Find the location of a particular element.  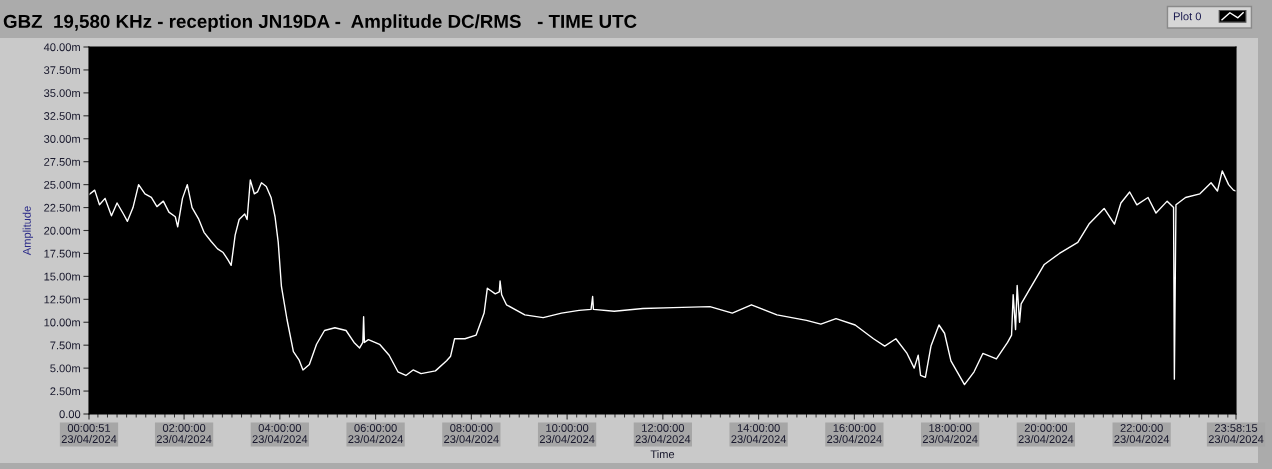

y-tick-label: 25.00m is located at coordinates (62, 184).